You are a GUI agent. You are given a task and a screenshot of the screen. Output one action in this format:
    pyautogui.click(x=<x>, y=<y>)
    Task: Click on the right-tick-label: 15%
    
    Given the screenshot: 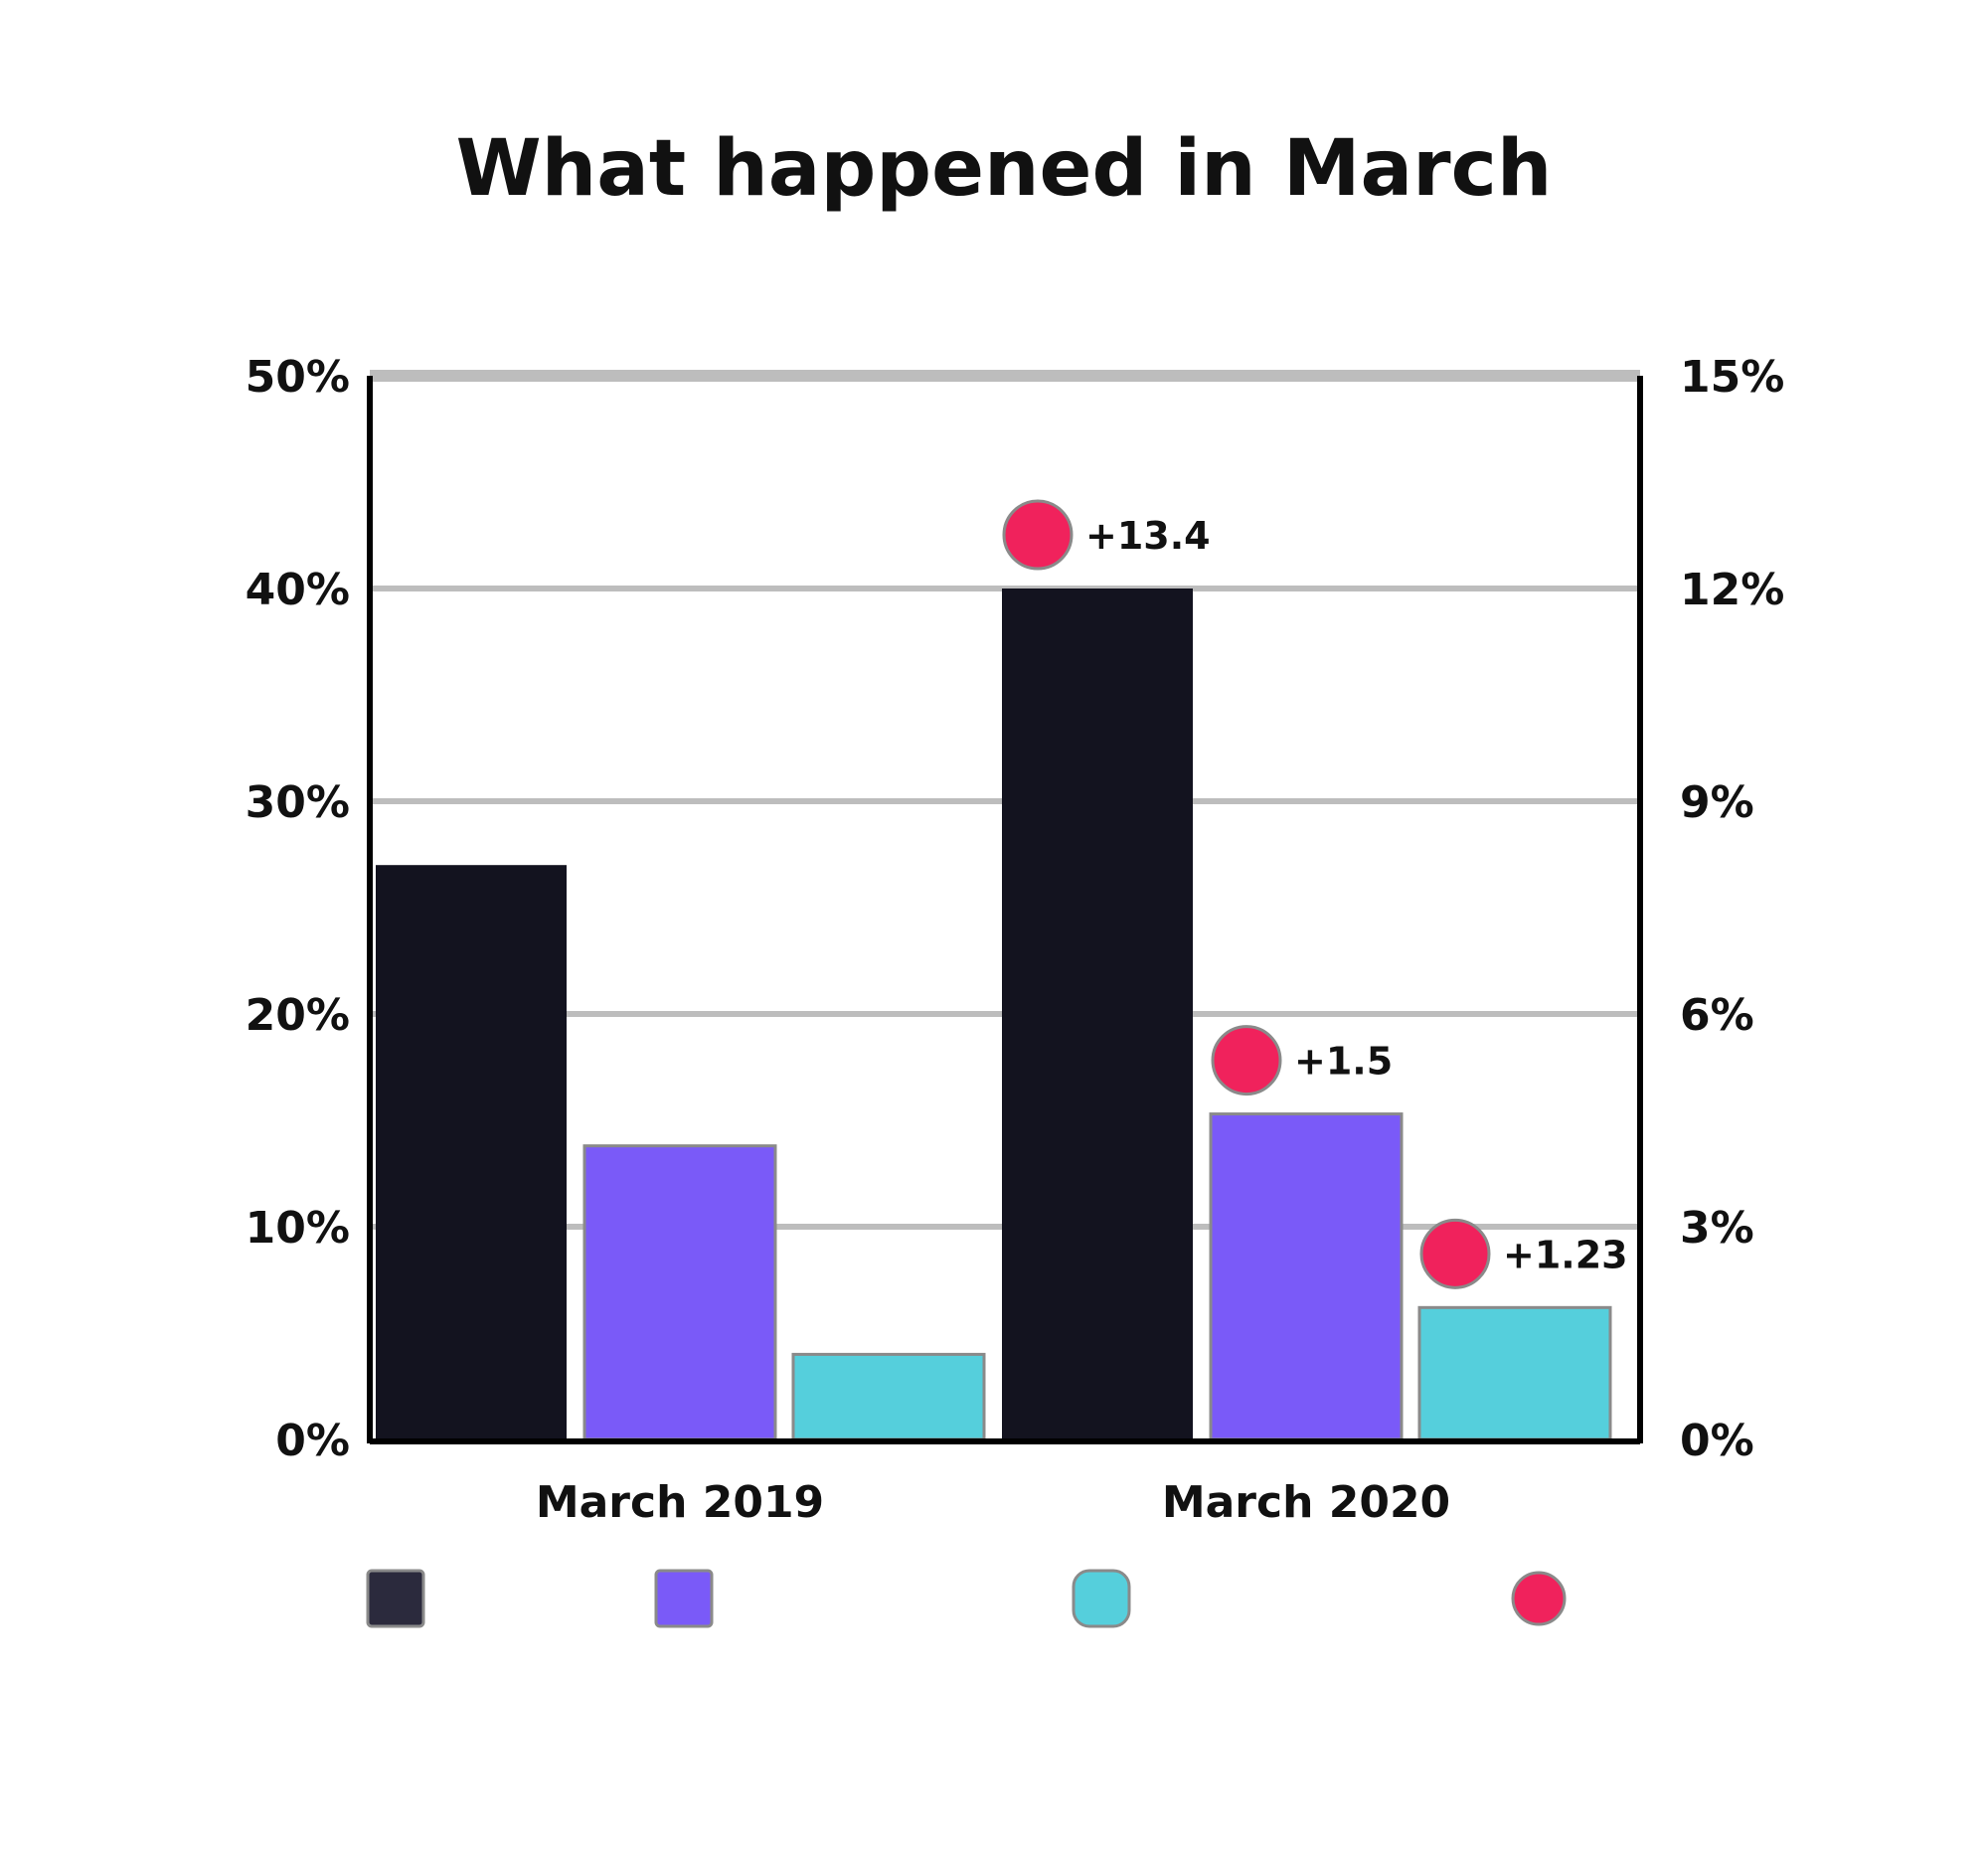 What is the action you would take?
    pyautogui.click(x=1732, y=378)
    